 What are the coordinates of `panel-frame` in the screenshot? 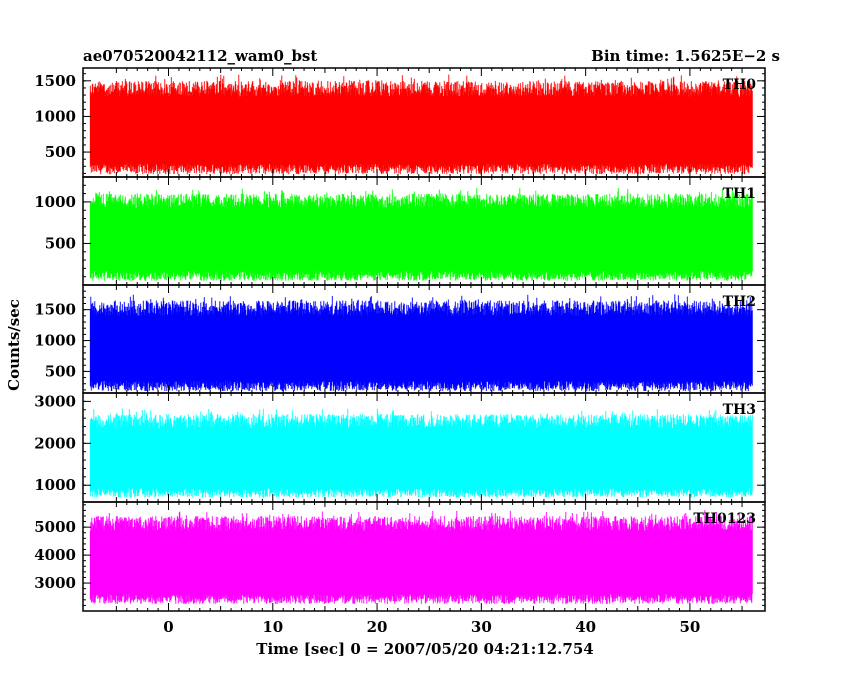 It's located at (424, 556).